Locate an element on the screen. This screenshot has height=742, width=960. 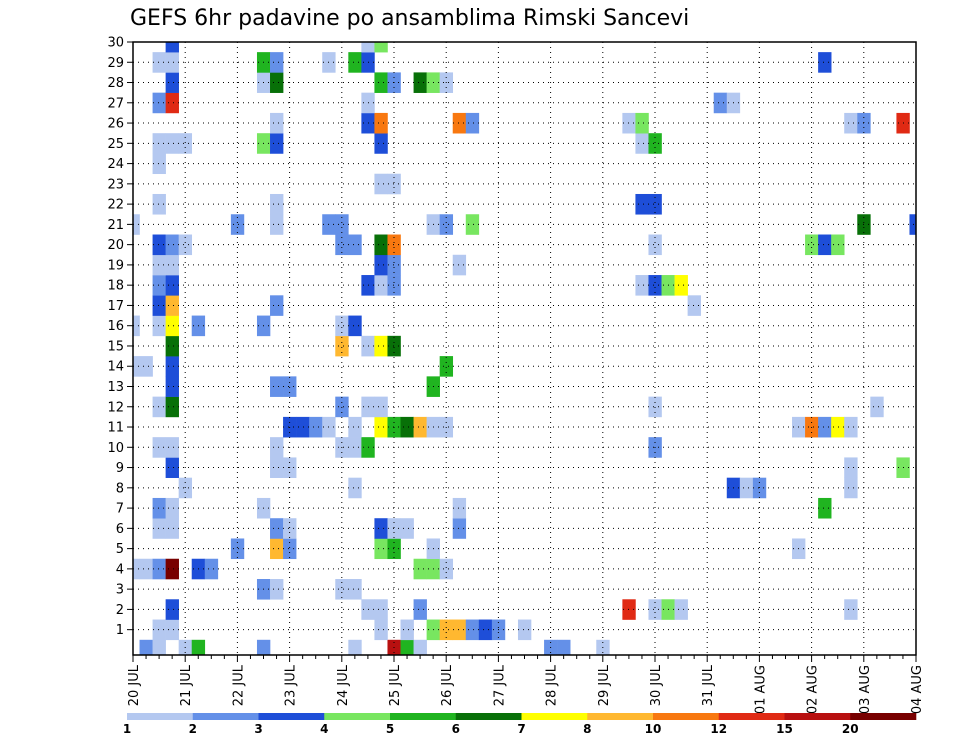
colorbar-tick-label: 10 is located at coordinates (653, 729).